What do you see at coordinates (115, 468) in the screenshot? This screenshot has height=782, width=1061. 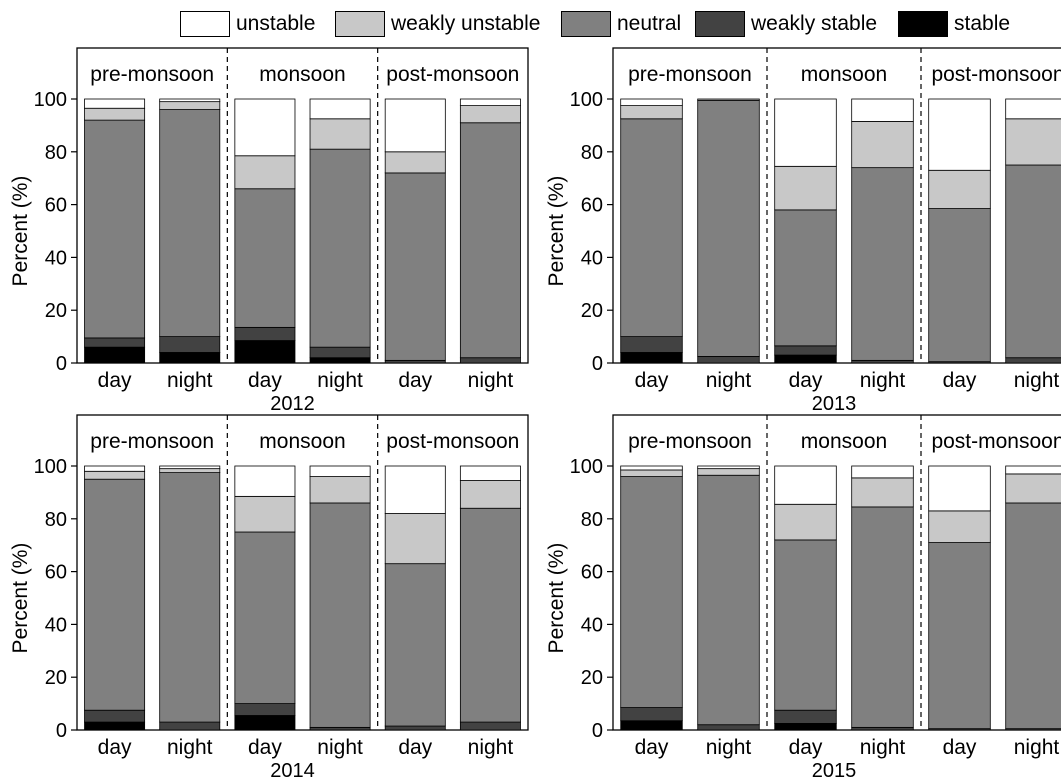 I see `panel-2014-bar-1-unstable` at bounding box center [115, 468].